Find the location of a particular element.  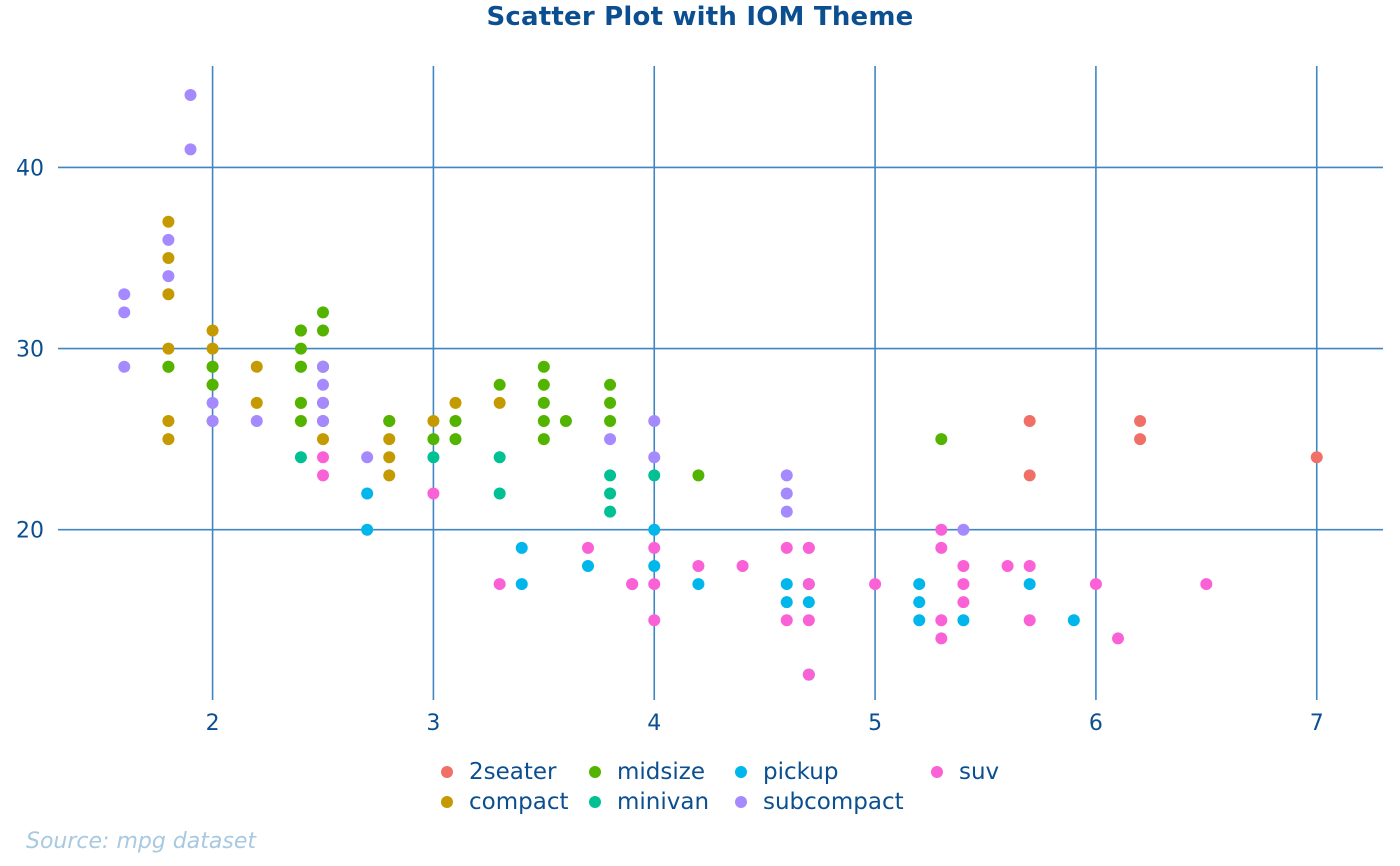

legend-item-midsize: midsize is located at coordinates (647, 772).